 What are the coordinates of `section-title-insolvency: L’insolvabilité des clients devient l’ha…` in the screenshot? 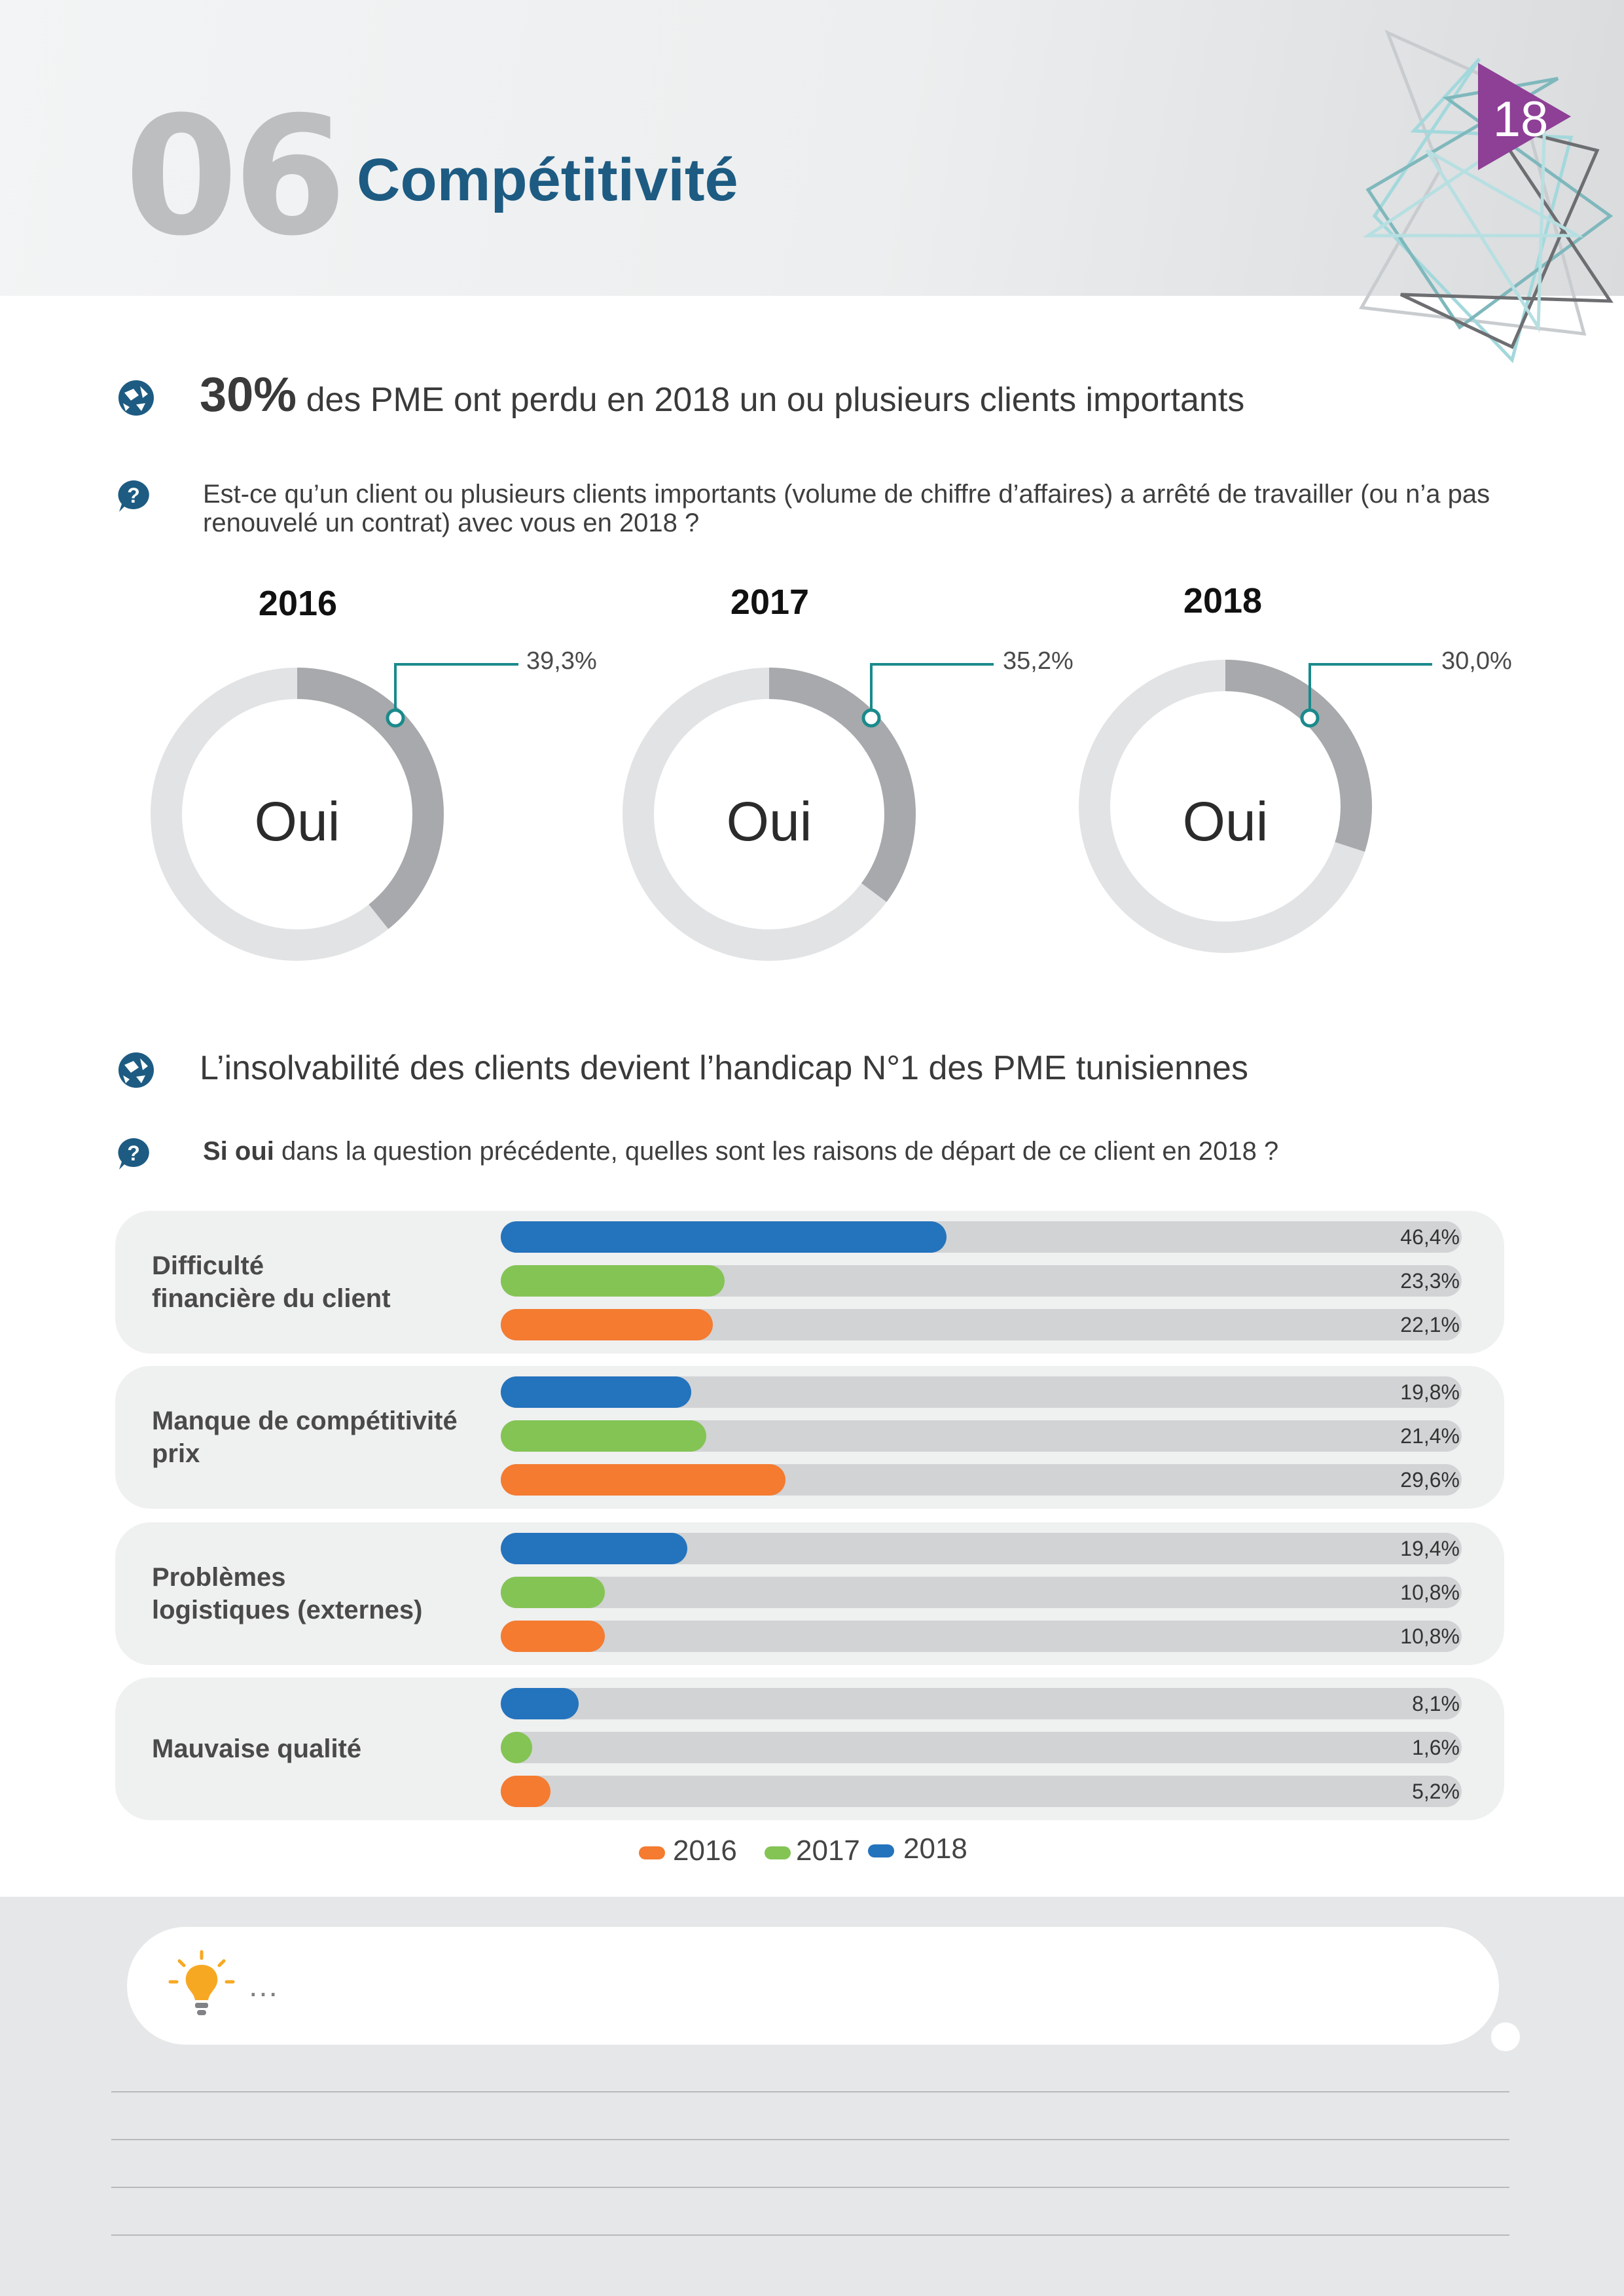 It's located at (724, 1068).